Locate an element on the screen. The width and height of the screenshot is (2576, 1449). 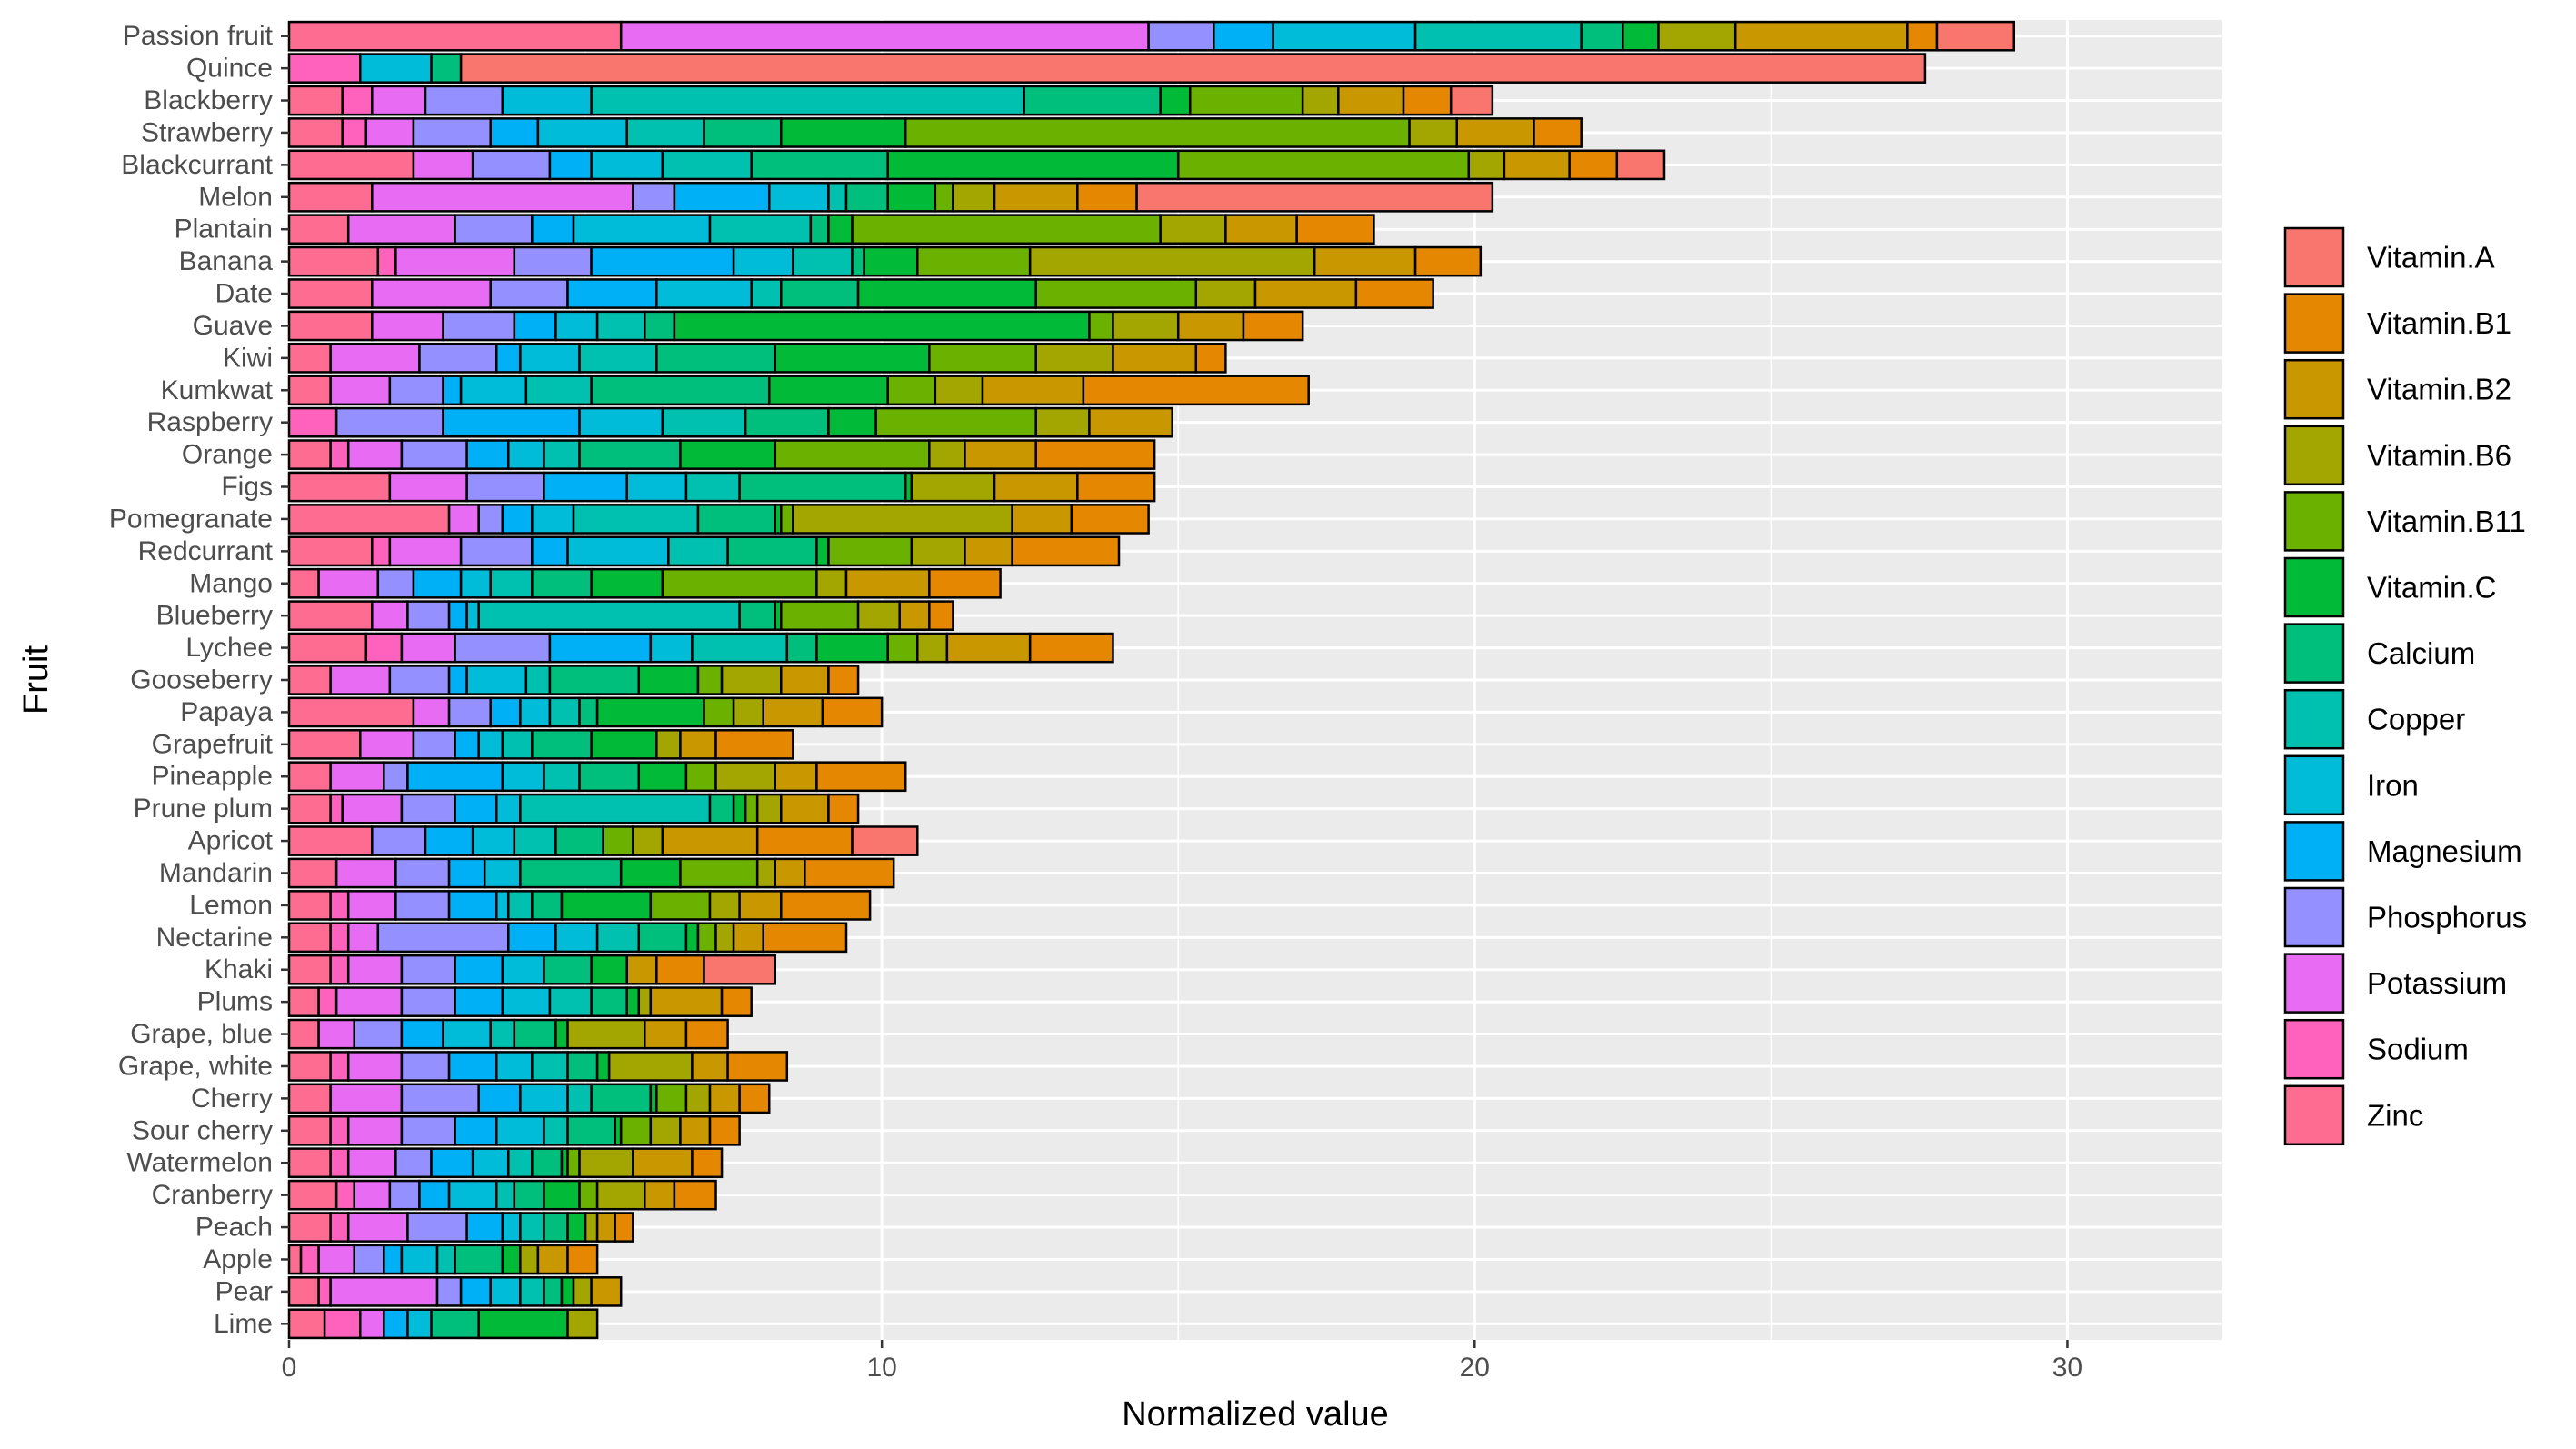
y-axis-title: Fruit is located at coordinates (36, 680).